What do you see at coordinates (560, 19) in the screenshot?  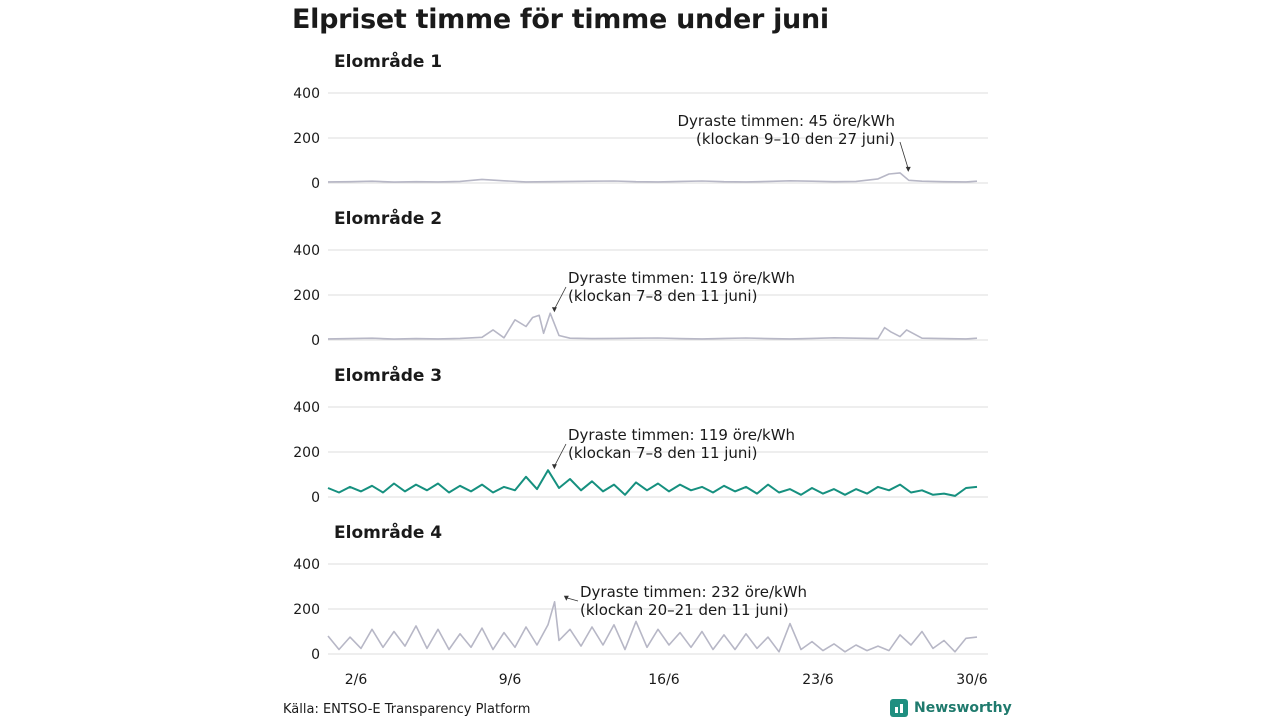 I see `page-title: Elpriset timme för timme under juni` at bounding box center [560, 19].